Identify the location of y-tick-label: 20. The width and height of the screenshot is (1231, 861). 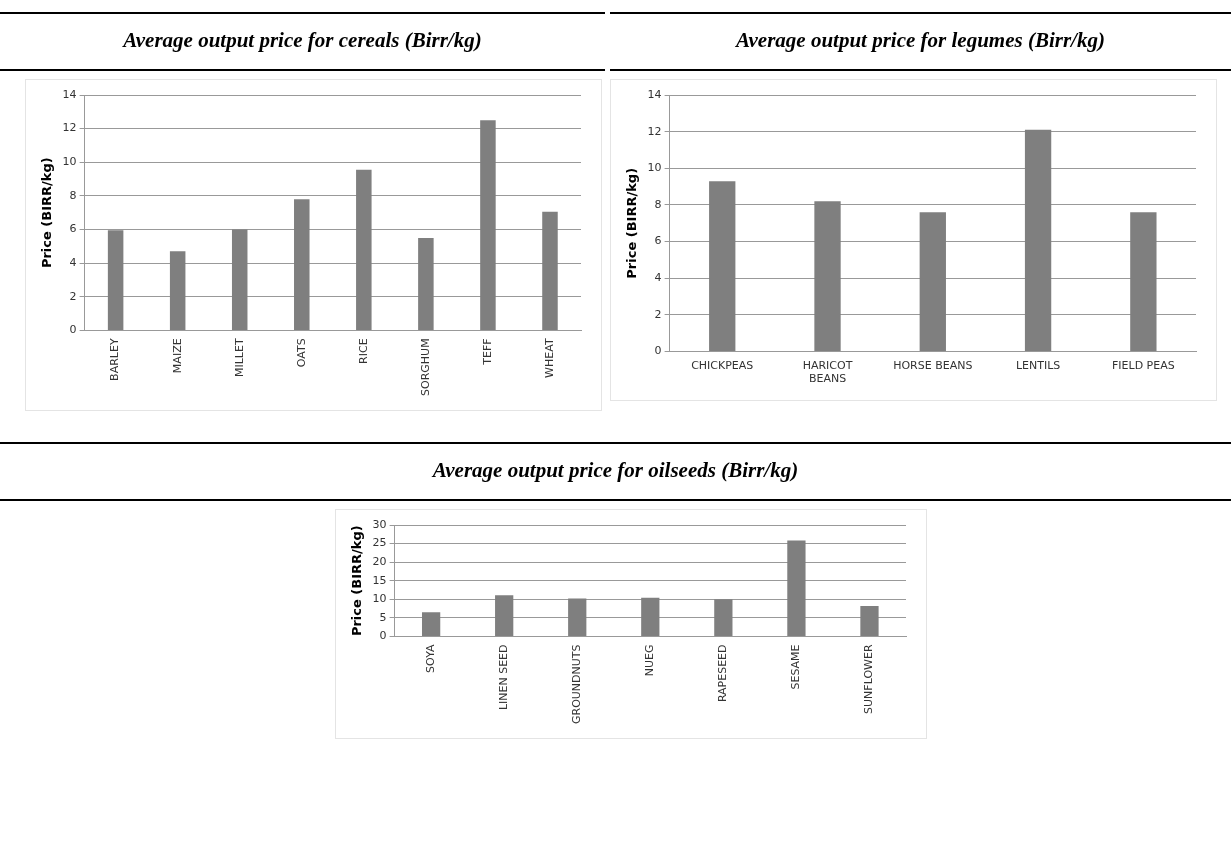
(379, 562).